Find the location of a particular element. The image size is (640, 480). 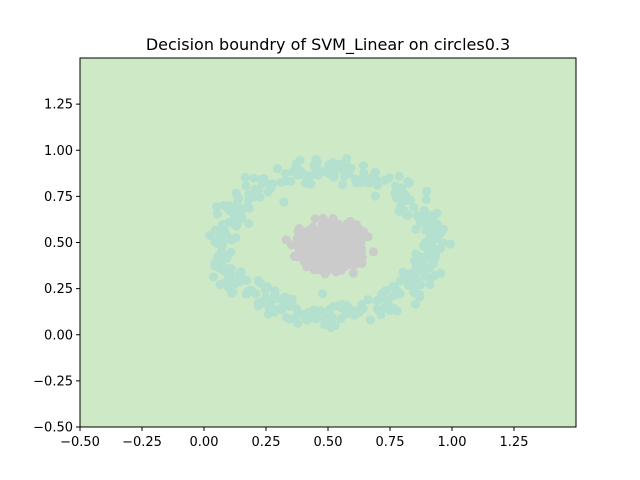

y-tick-label: −0.50 is located at coordinates (53, 428).